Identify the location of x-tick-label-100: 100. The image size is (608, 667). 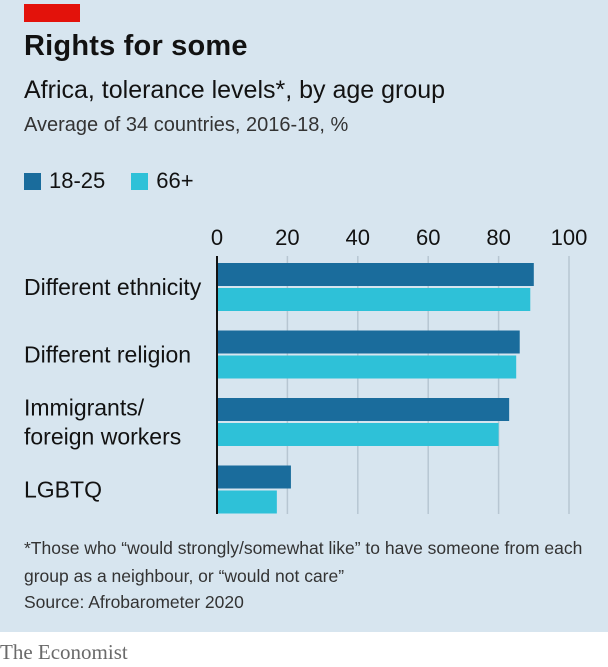
(569, 237).